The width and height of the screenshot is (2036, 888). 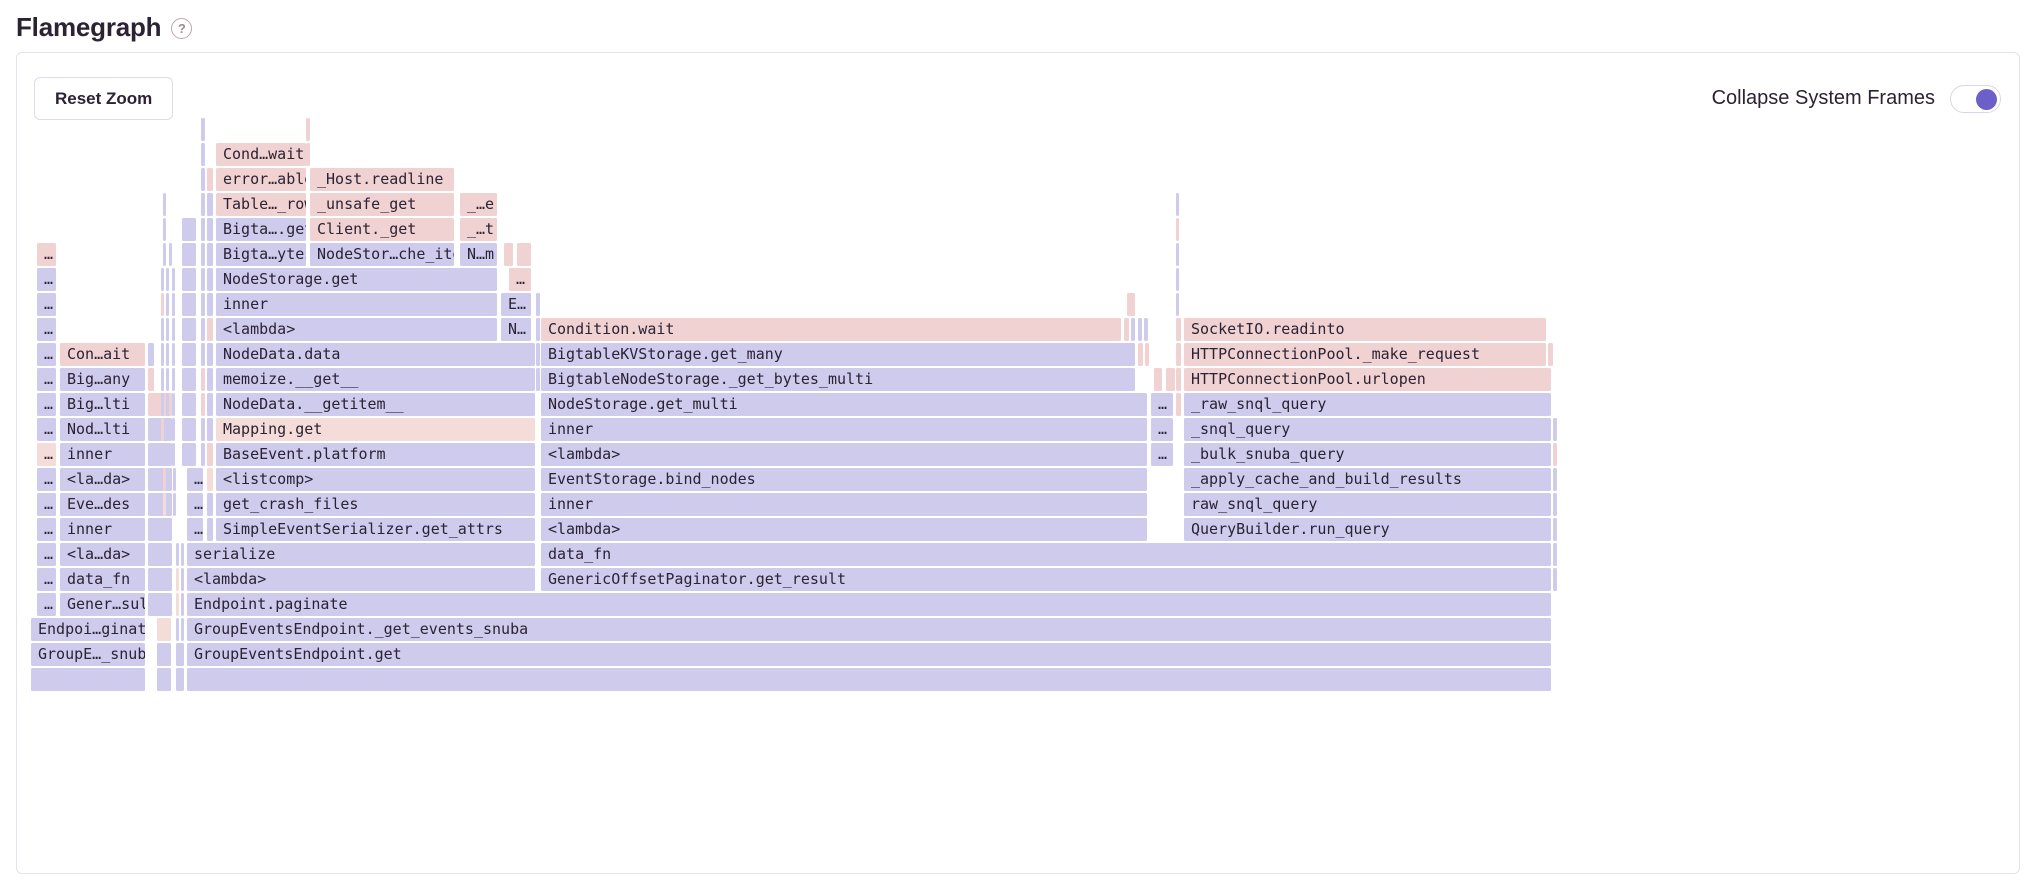 I want to click on help-circle-icon: ?, so click(x=182, y=28).